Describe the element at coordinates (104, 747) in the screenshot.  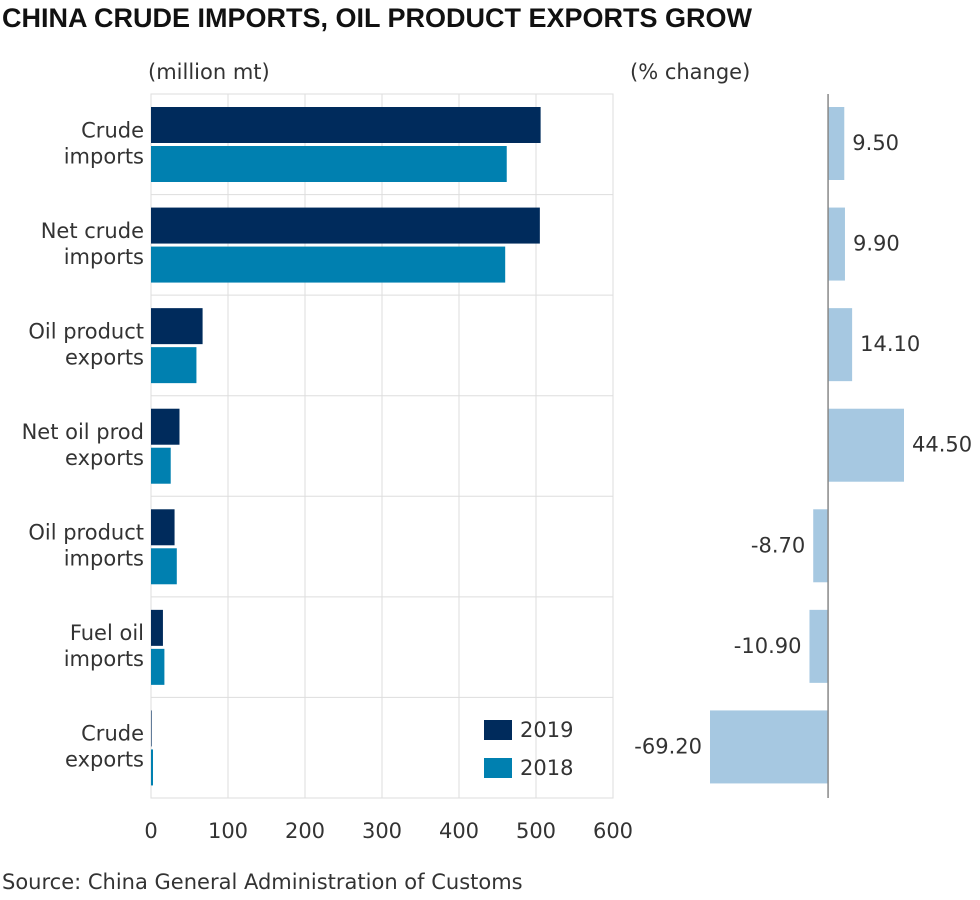
I see `category-label: Crude exports` at that location.